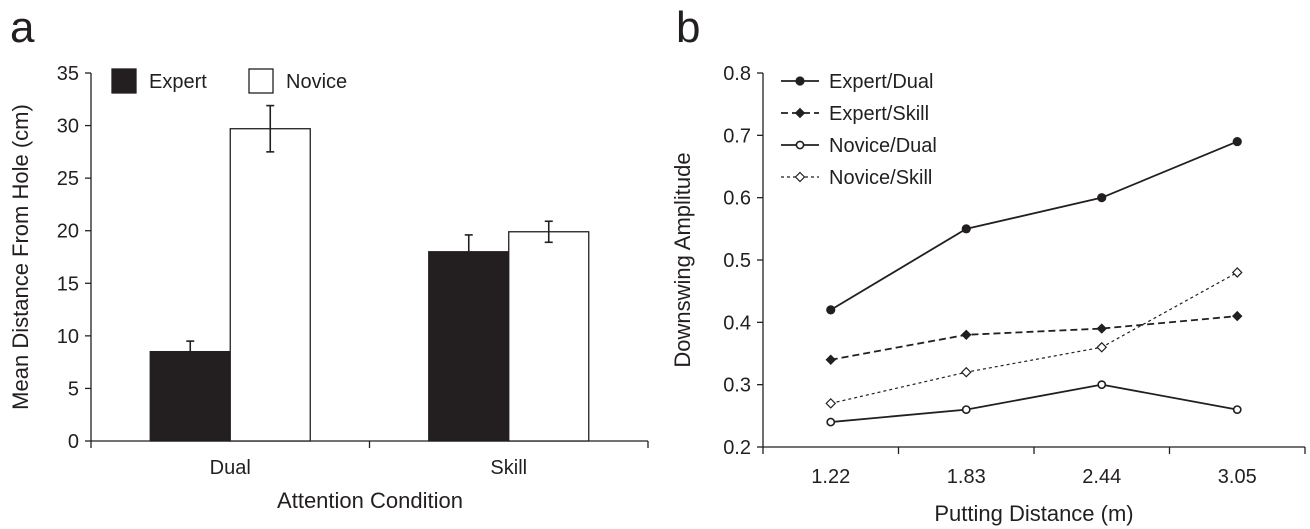  What do you see at coordinates (73, 389) in the screenshot?
I see `y-tick-label: 5` at bounding box center [73, 389].